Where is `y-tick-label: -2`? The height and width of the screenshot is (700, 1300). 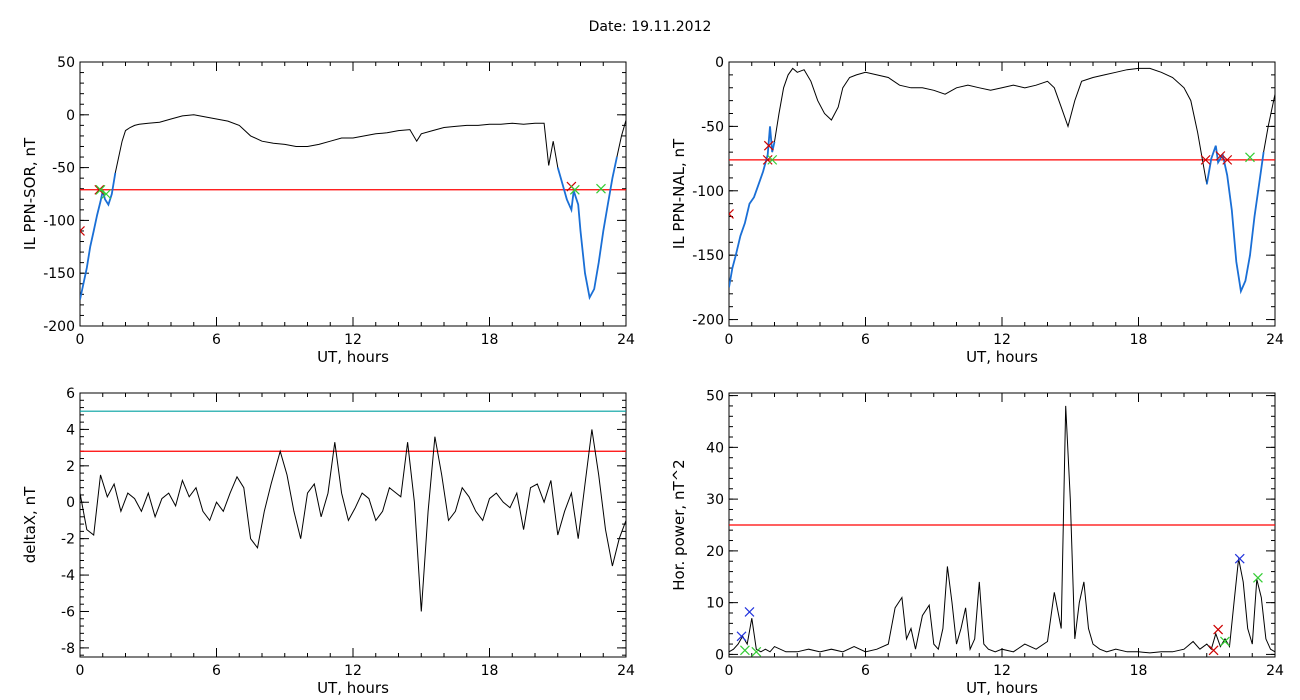
y-tick-label: -2 is located at coordinates (68, 540).